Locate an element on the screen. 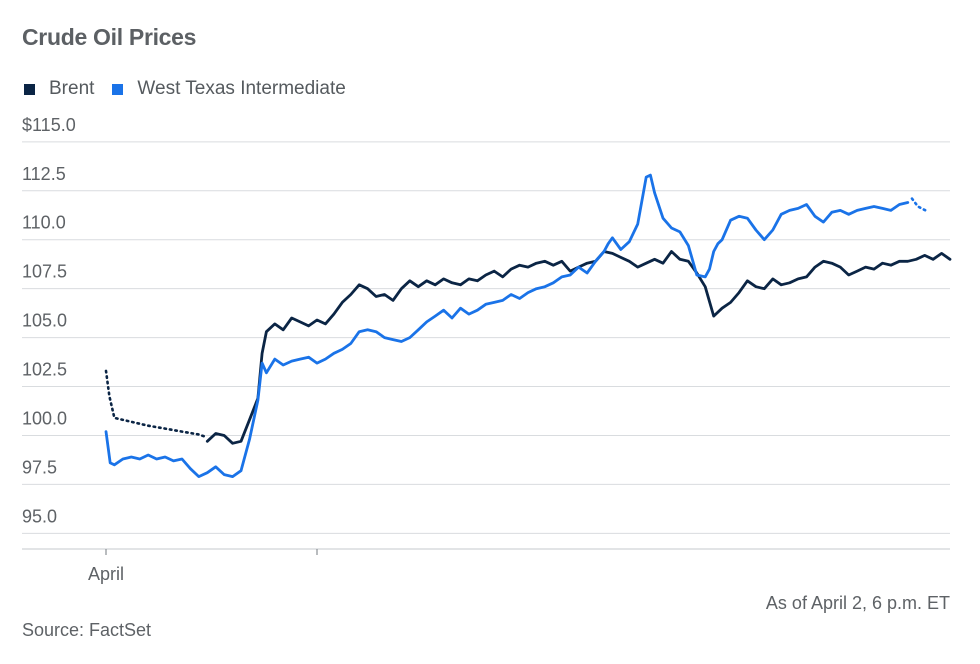 Image resolution: width=980 pixels, height=664 pixels. series-line-wti-dotted is located at coordinates (918, 204).